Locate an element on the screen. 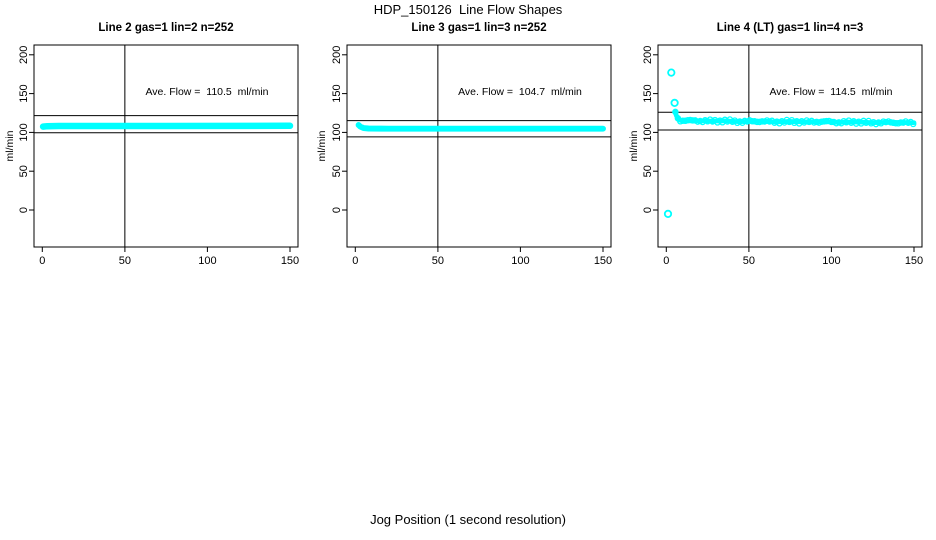  panel-title-line3: Line 3 gas=1 lin=3 n=252 is located at coordinates (479, 28).